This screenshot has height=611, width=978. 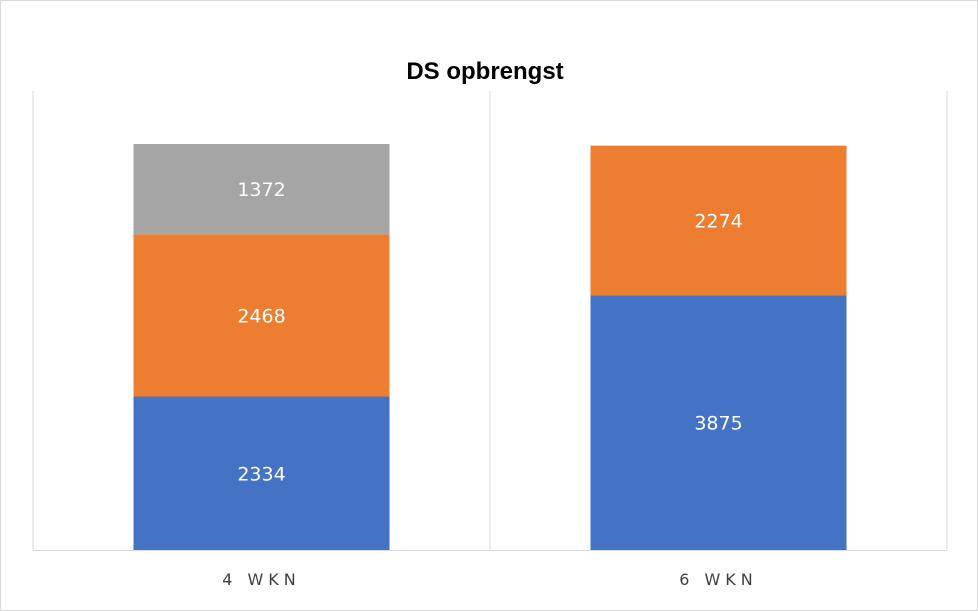 I want to click on data-label: 2334, so click(x=261, y=474).